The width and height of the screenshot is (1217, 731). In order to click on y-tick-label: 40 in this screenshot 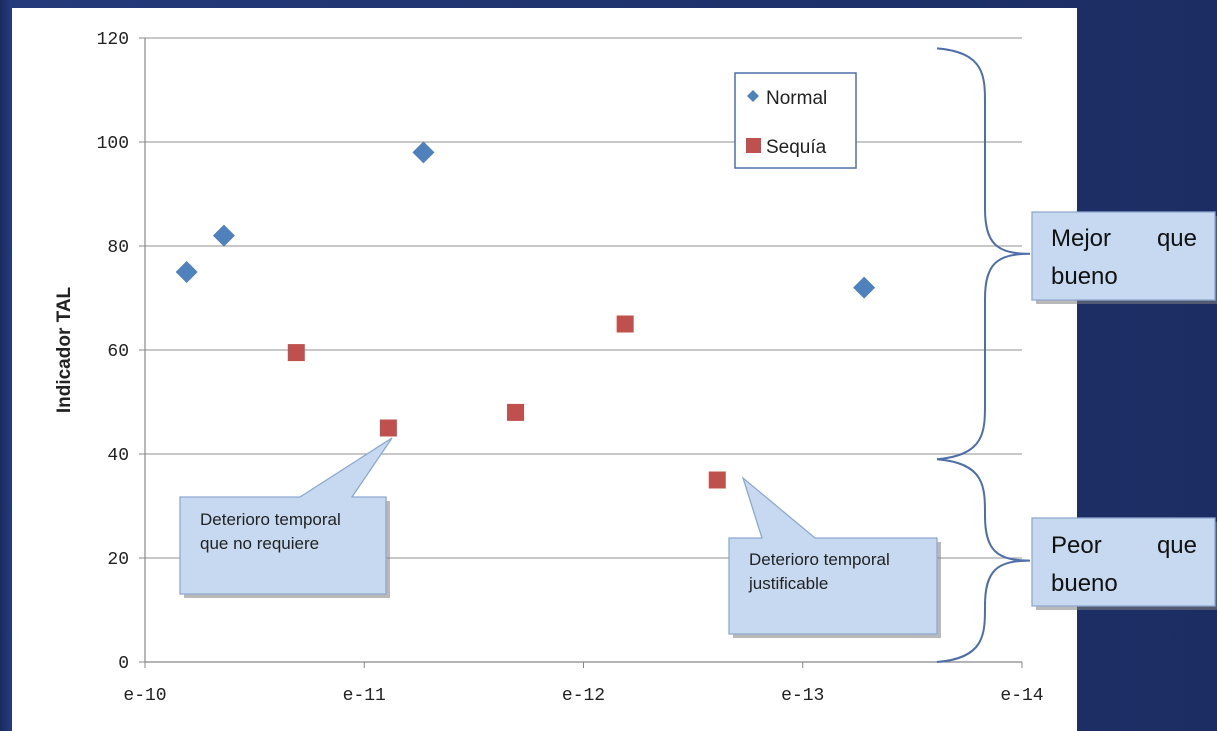, I will do `click(118, 456)`.